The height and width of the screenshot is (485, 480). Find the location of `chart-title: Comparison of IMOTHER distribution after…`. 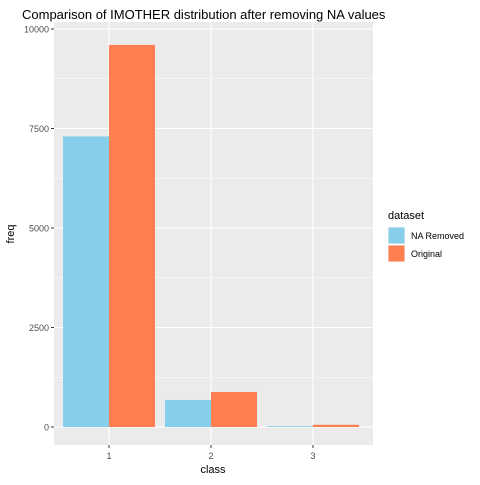

chart-title: Comparison of IMOTHER distribution after… is located at coordinates (204, 14).